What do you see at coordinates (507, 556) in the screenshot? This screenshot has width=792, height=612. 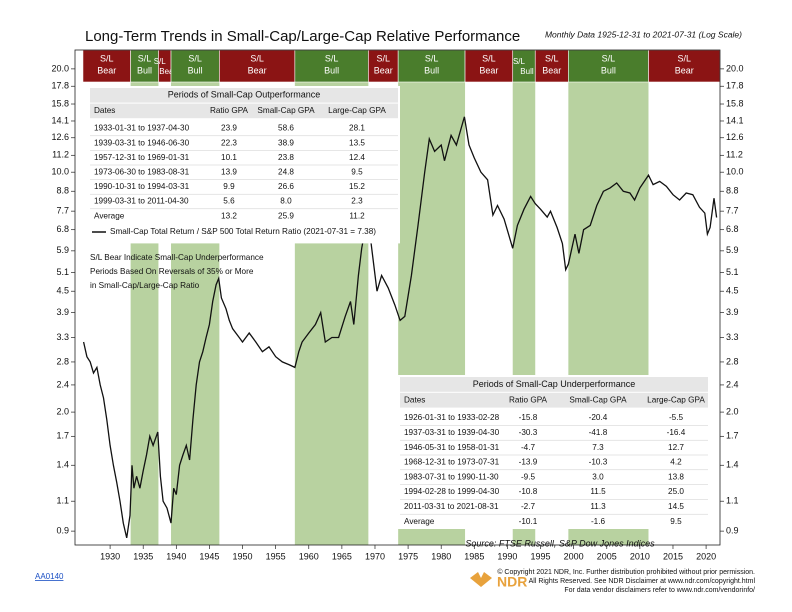 I see `x-tick-label: 1990` at bounding box center [507, 556].